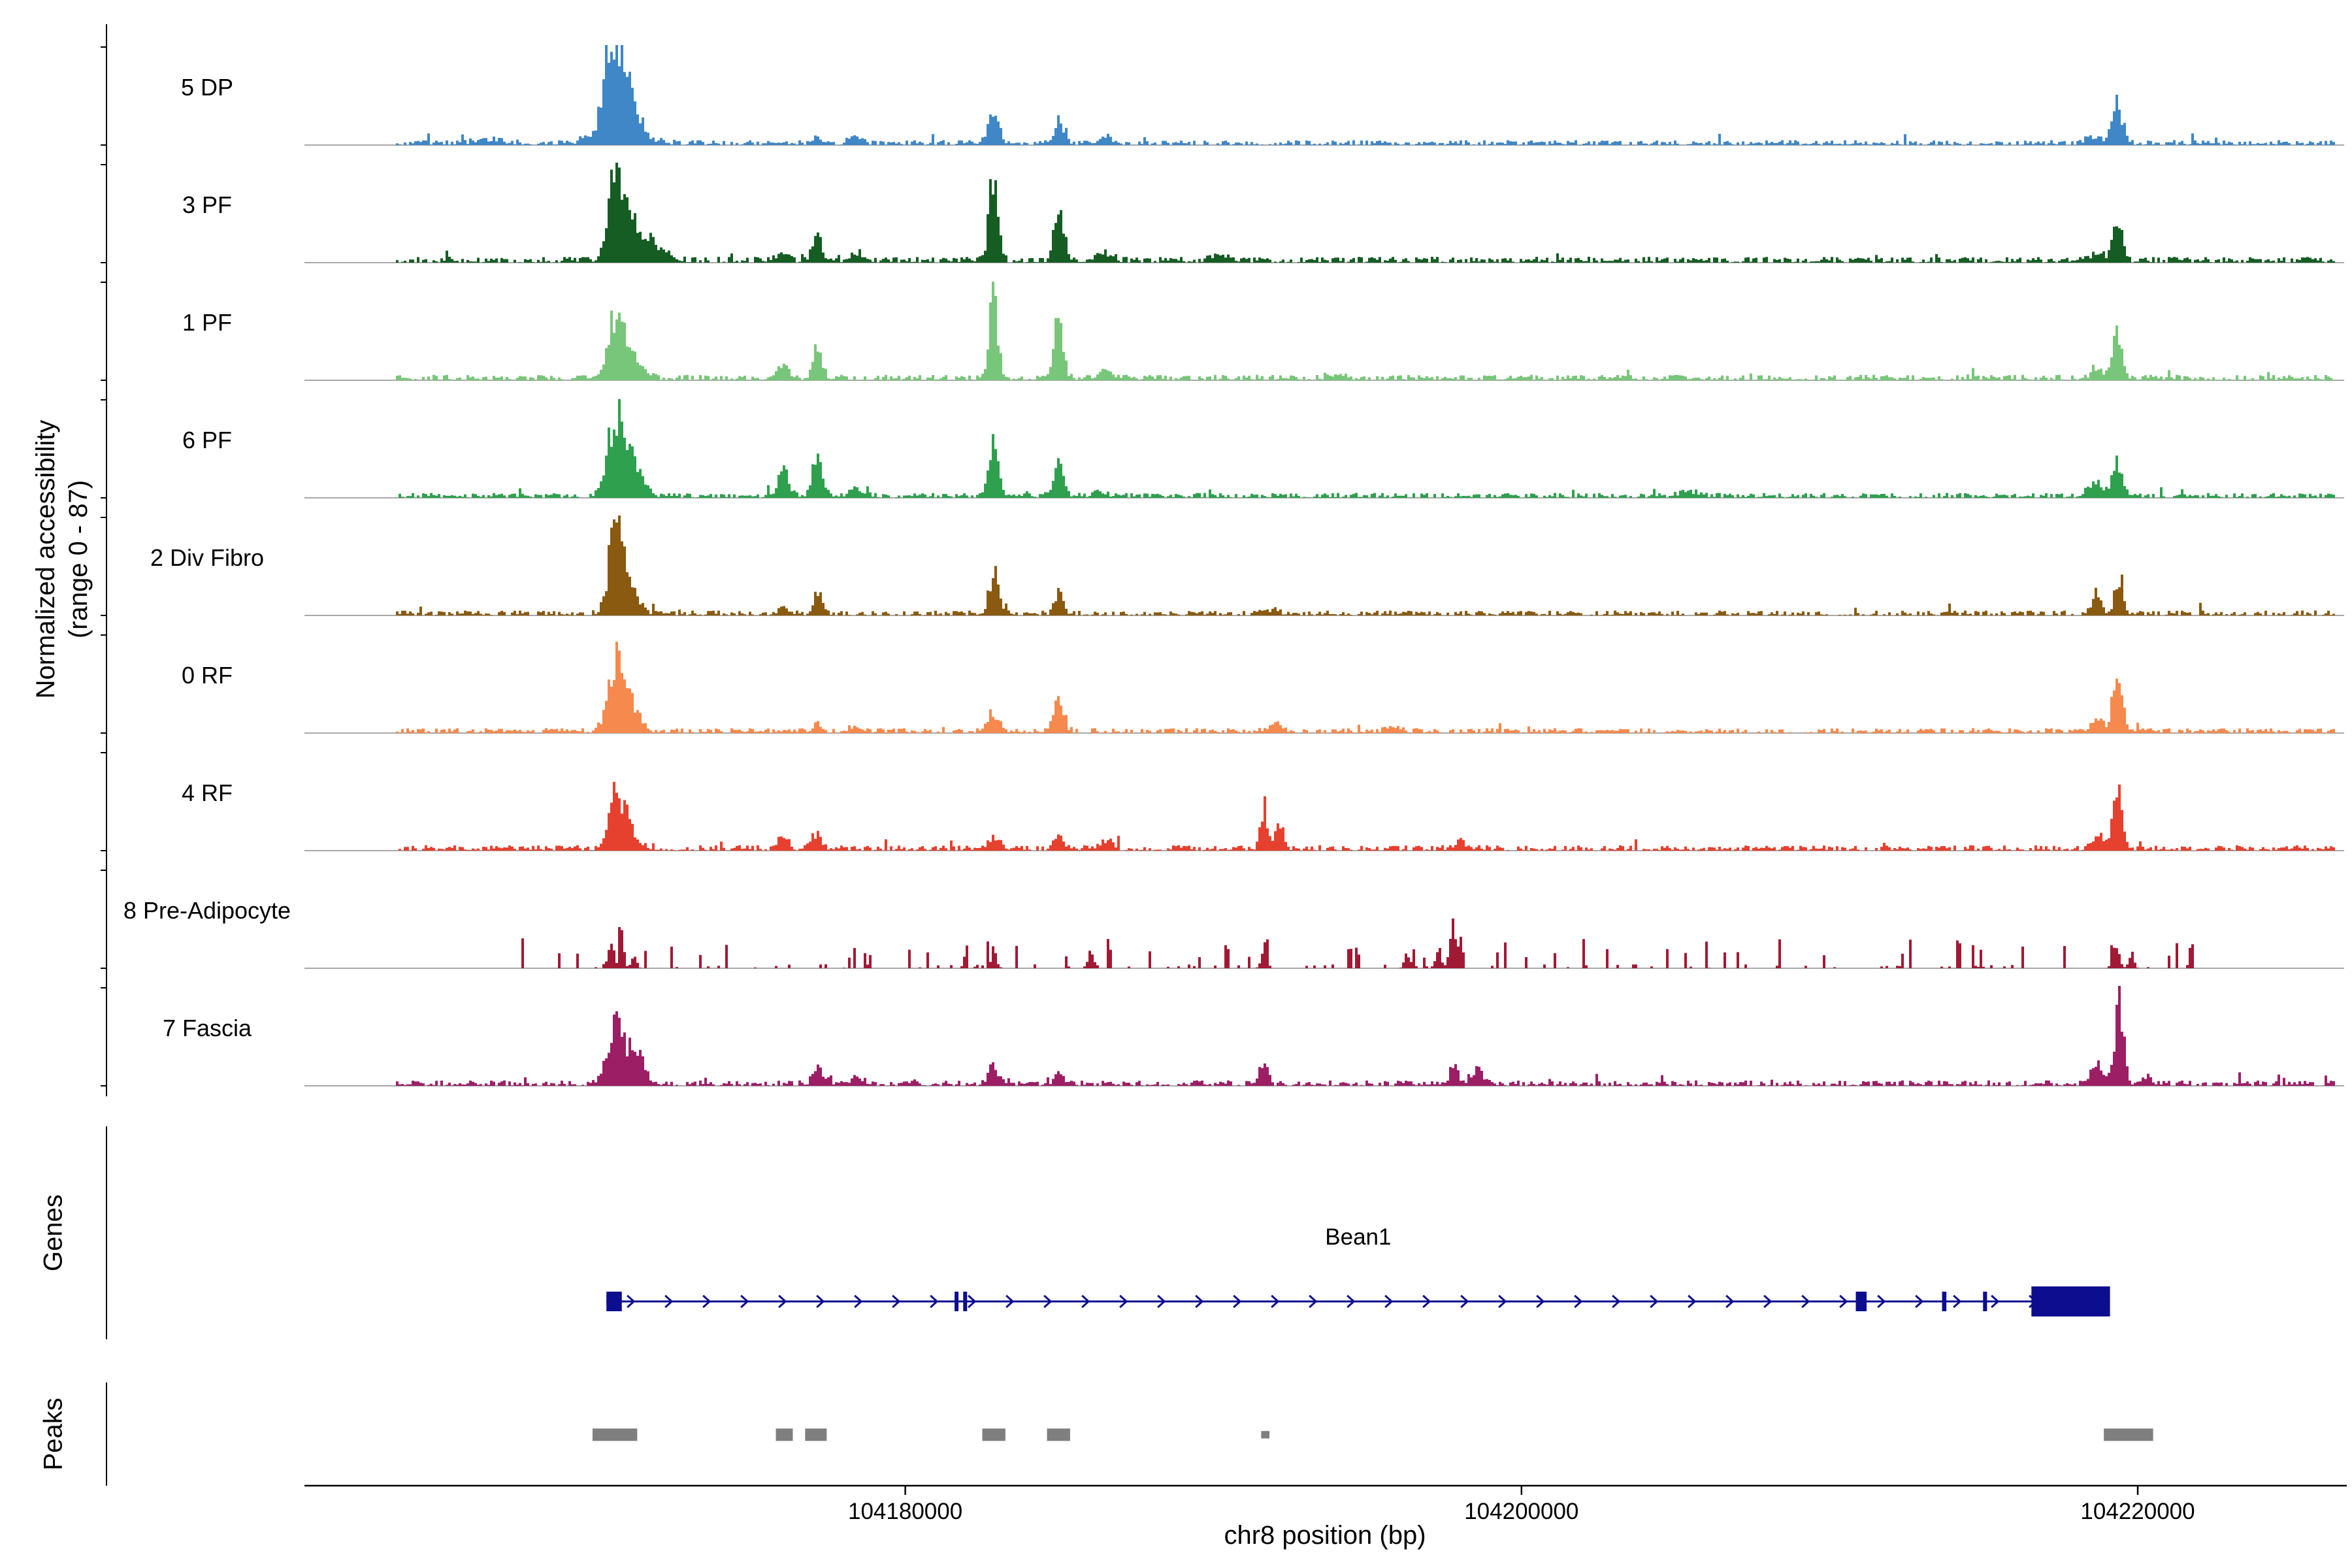 The image size is (2352, 1568). What do you see at coordinates (207, 675) in the screenshot?
I see `track-label: 0 RF` at bounding box center [207, 675].